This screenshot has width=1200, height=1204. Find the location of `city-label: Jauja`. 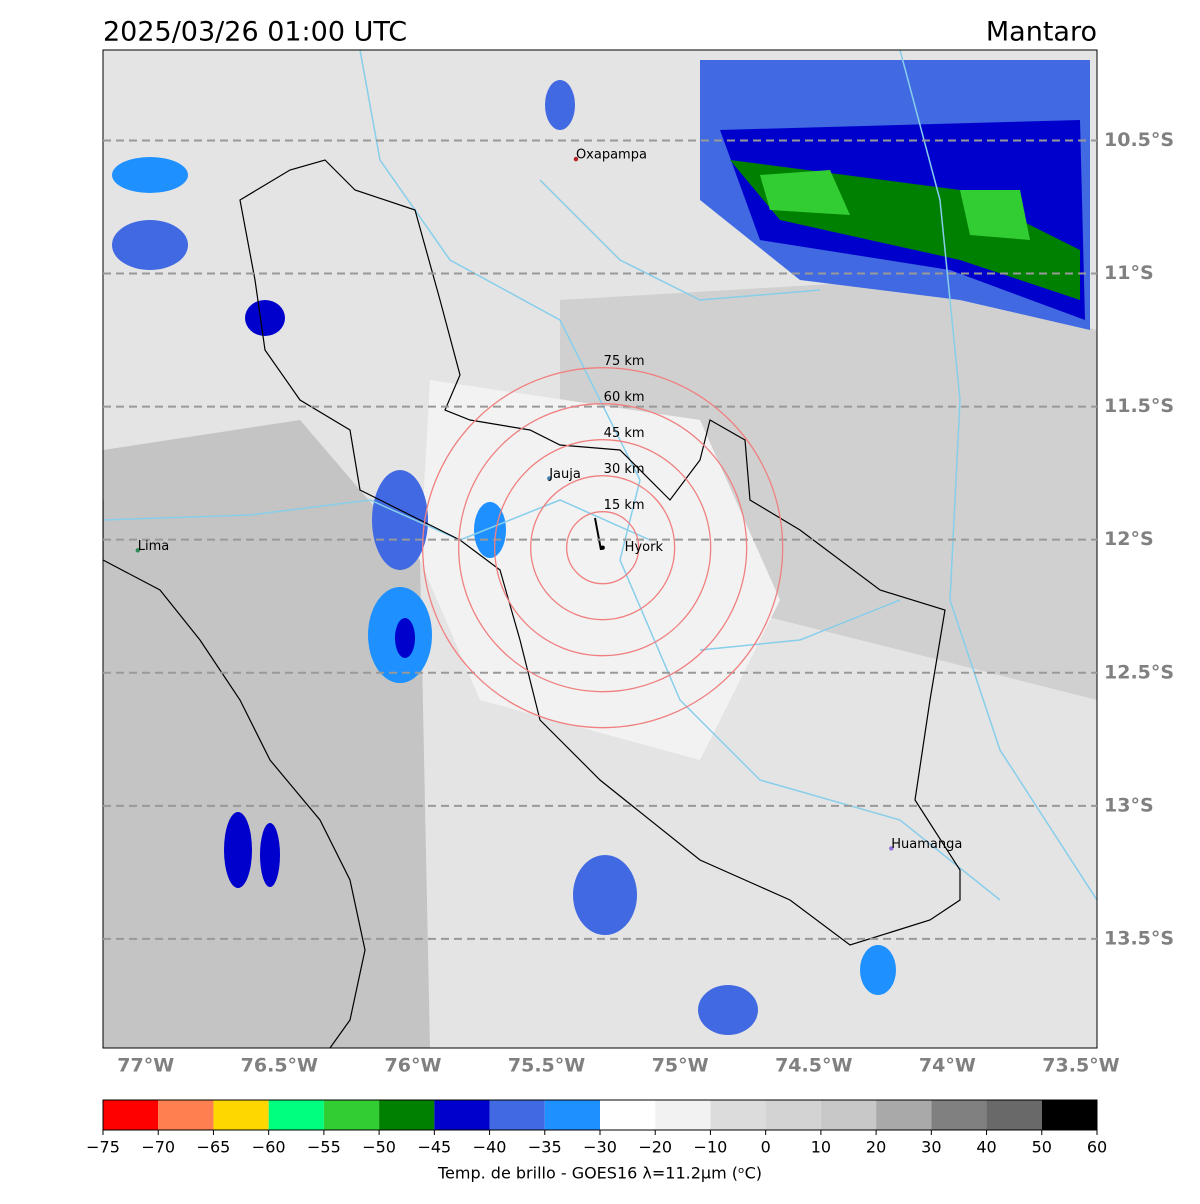

city-label: Jauja is located at coordinates (564, 474).